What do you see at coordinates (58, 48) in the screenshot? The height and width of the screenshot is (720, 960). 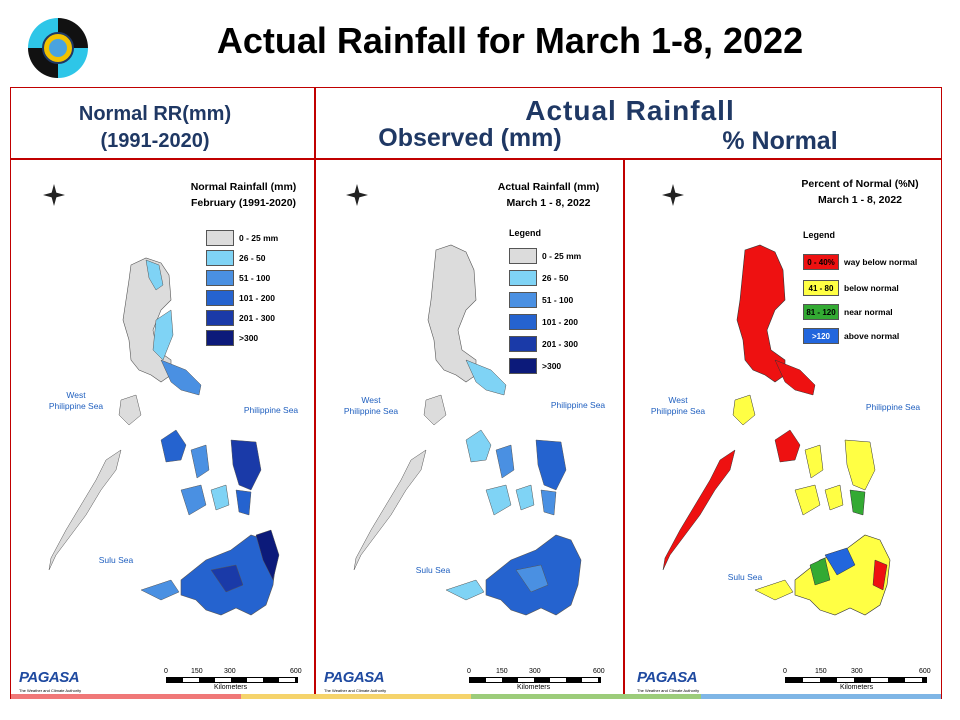 I see `dost-logo` at bounding box center [58, 48].